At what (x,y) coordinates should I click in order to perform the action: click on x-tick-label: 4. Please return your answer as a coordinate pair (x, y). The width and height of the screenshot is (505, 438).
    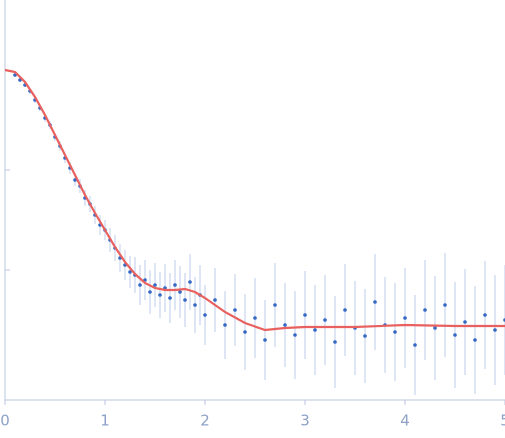
    Looking at the image, I should click on (405, 421).